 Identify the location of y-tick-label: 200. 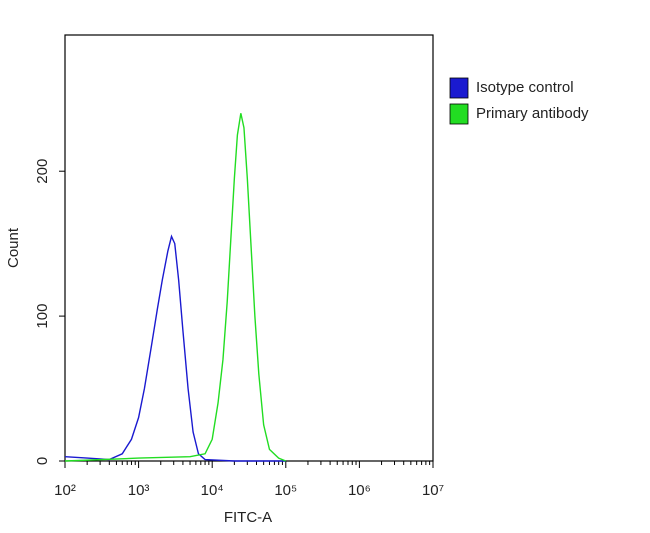
(42, 171).